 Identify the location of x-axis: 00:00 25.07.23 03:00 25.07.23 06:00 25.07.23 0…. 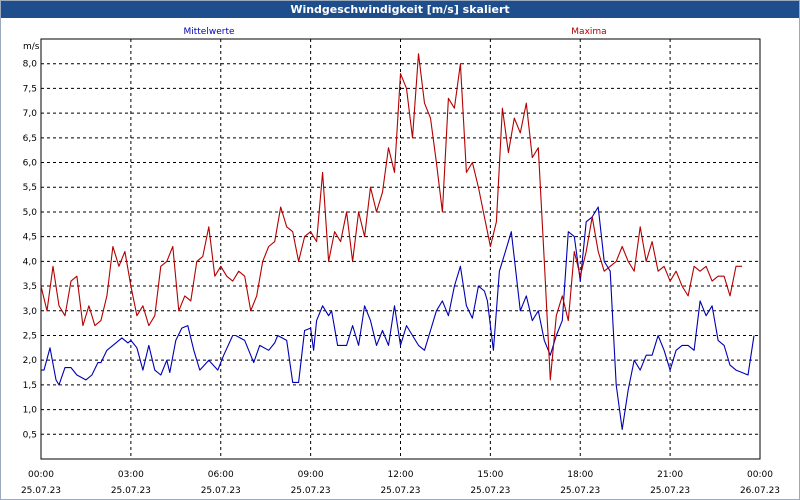
(400, 483).